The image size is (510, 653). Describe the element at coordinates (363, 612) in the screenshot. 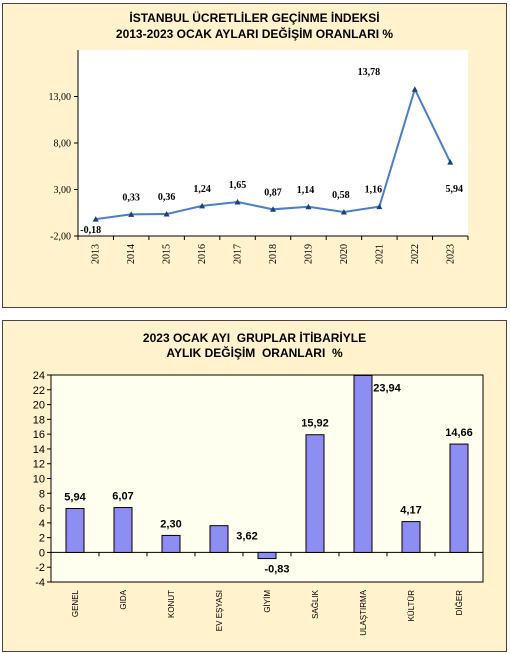

I see `x-tick-label: ULAŞTIRMA` at that location.